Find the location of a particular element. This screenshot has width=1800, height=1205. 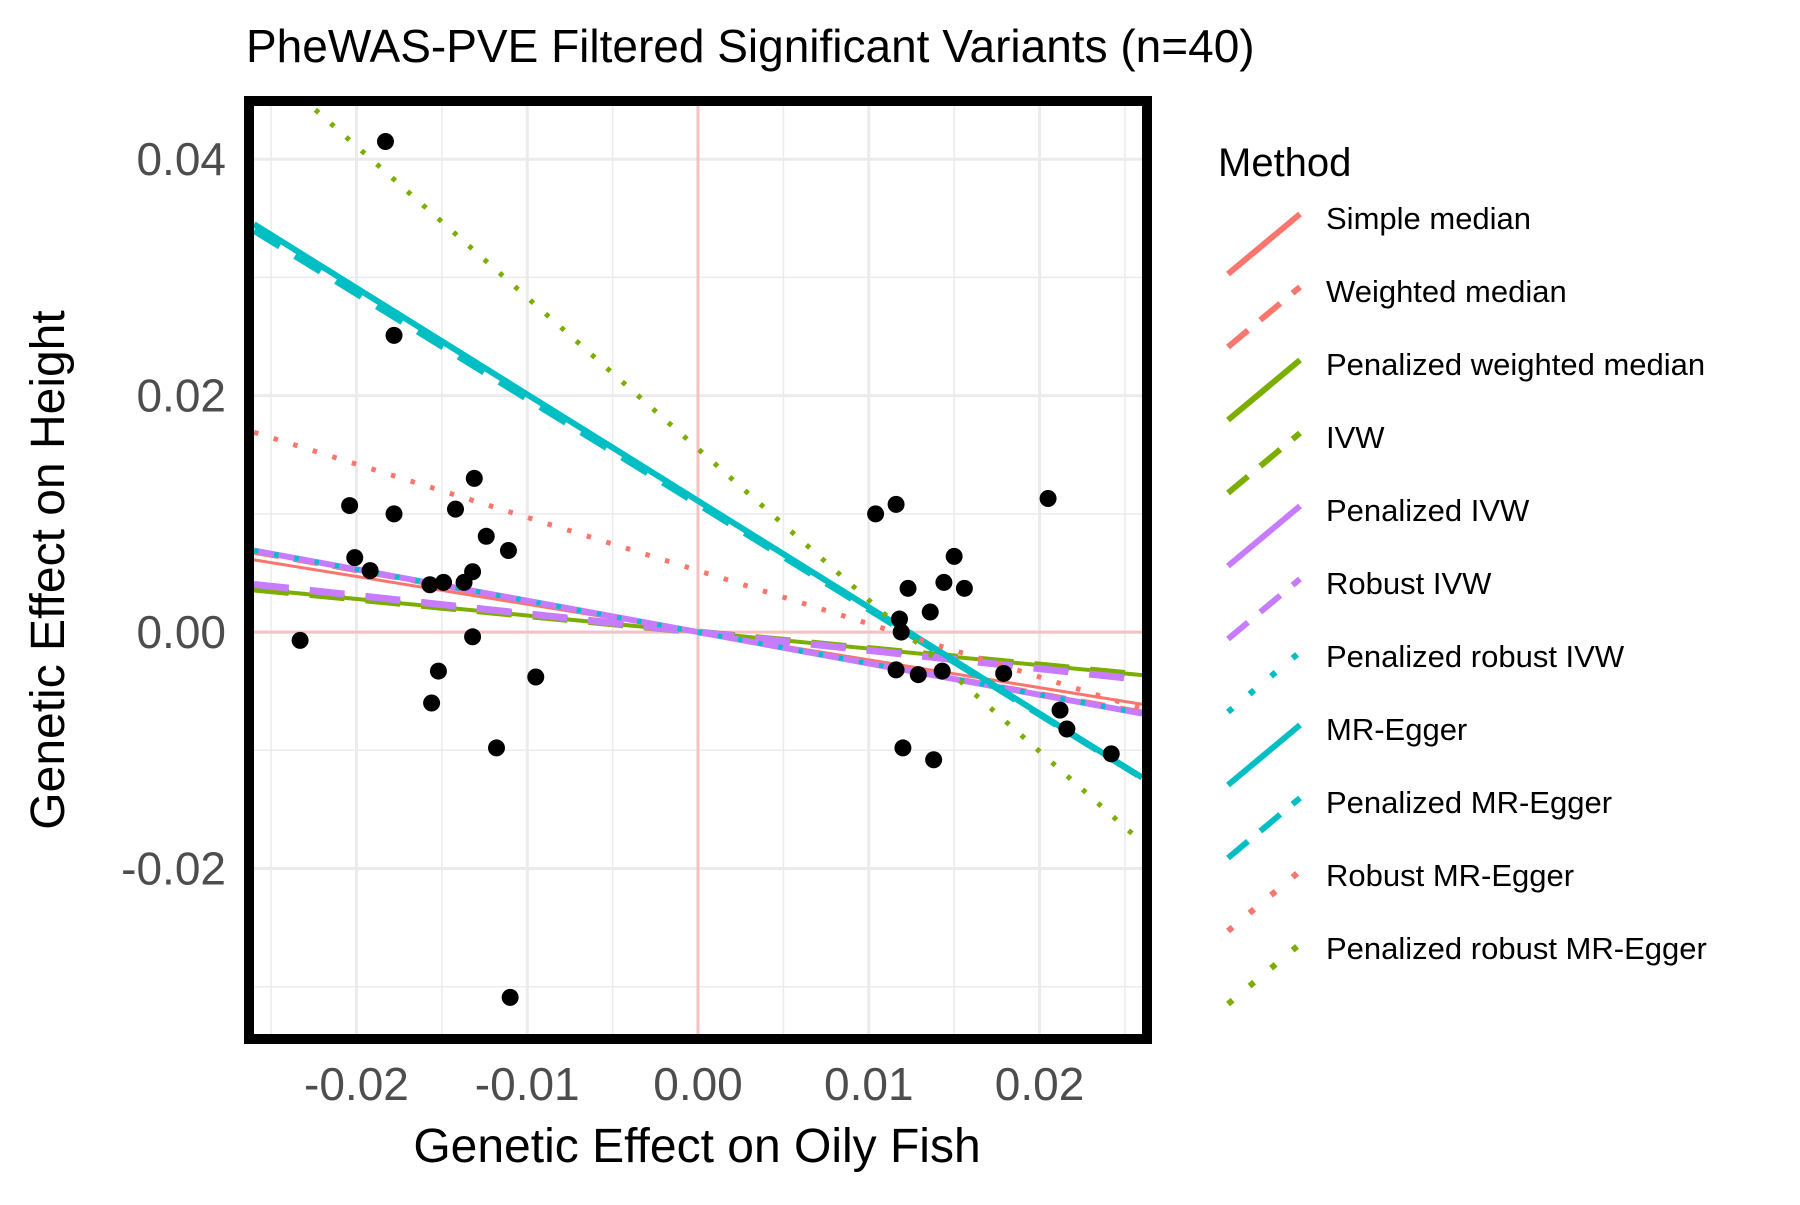

y-axis-label: Genetic Effect on Height is located at coordinates (48, 569).